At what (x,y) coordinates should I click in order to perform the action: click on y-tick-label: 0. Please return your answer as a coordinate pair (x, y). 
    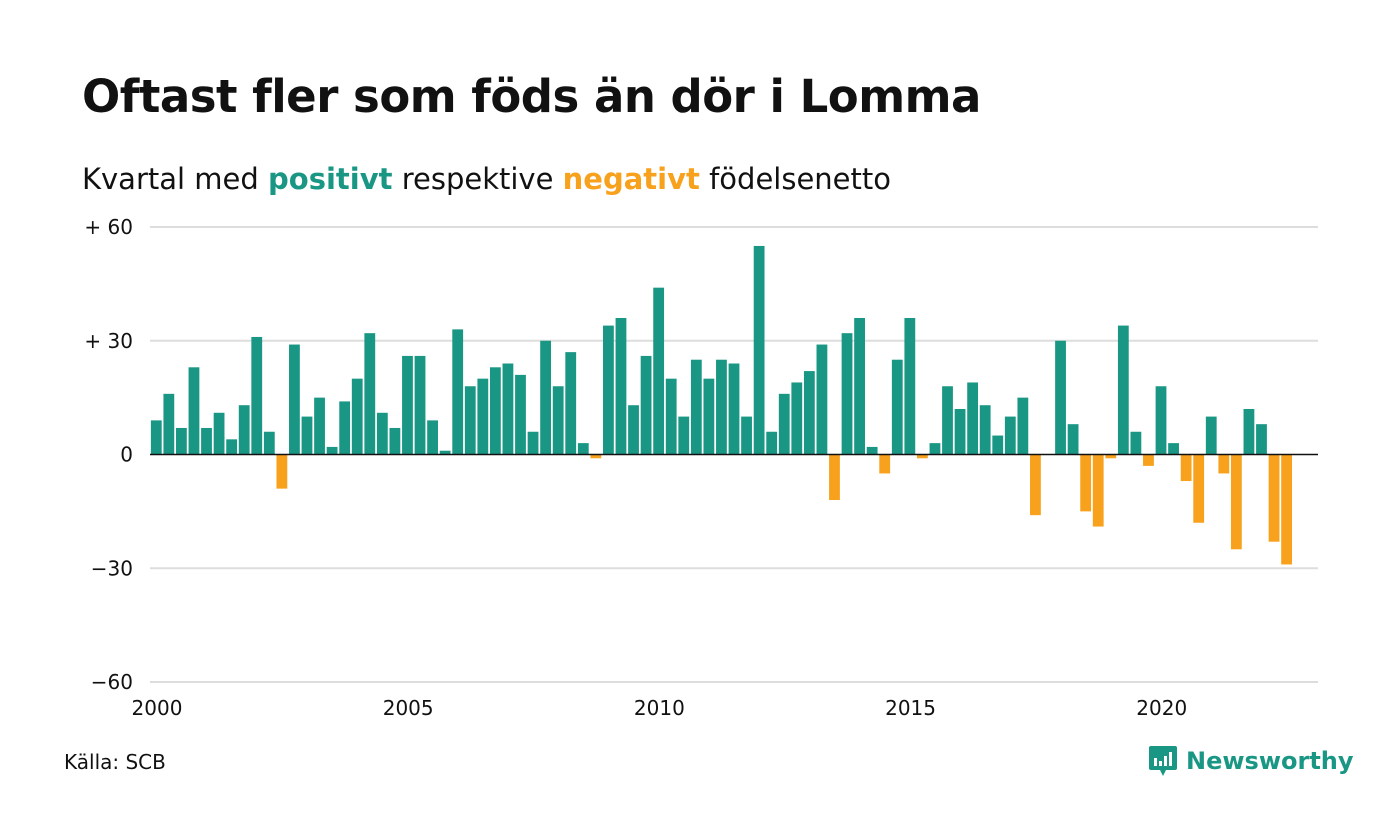
    Looking at the image, I should click on (126, 455).